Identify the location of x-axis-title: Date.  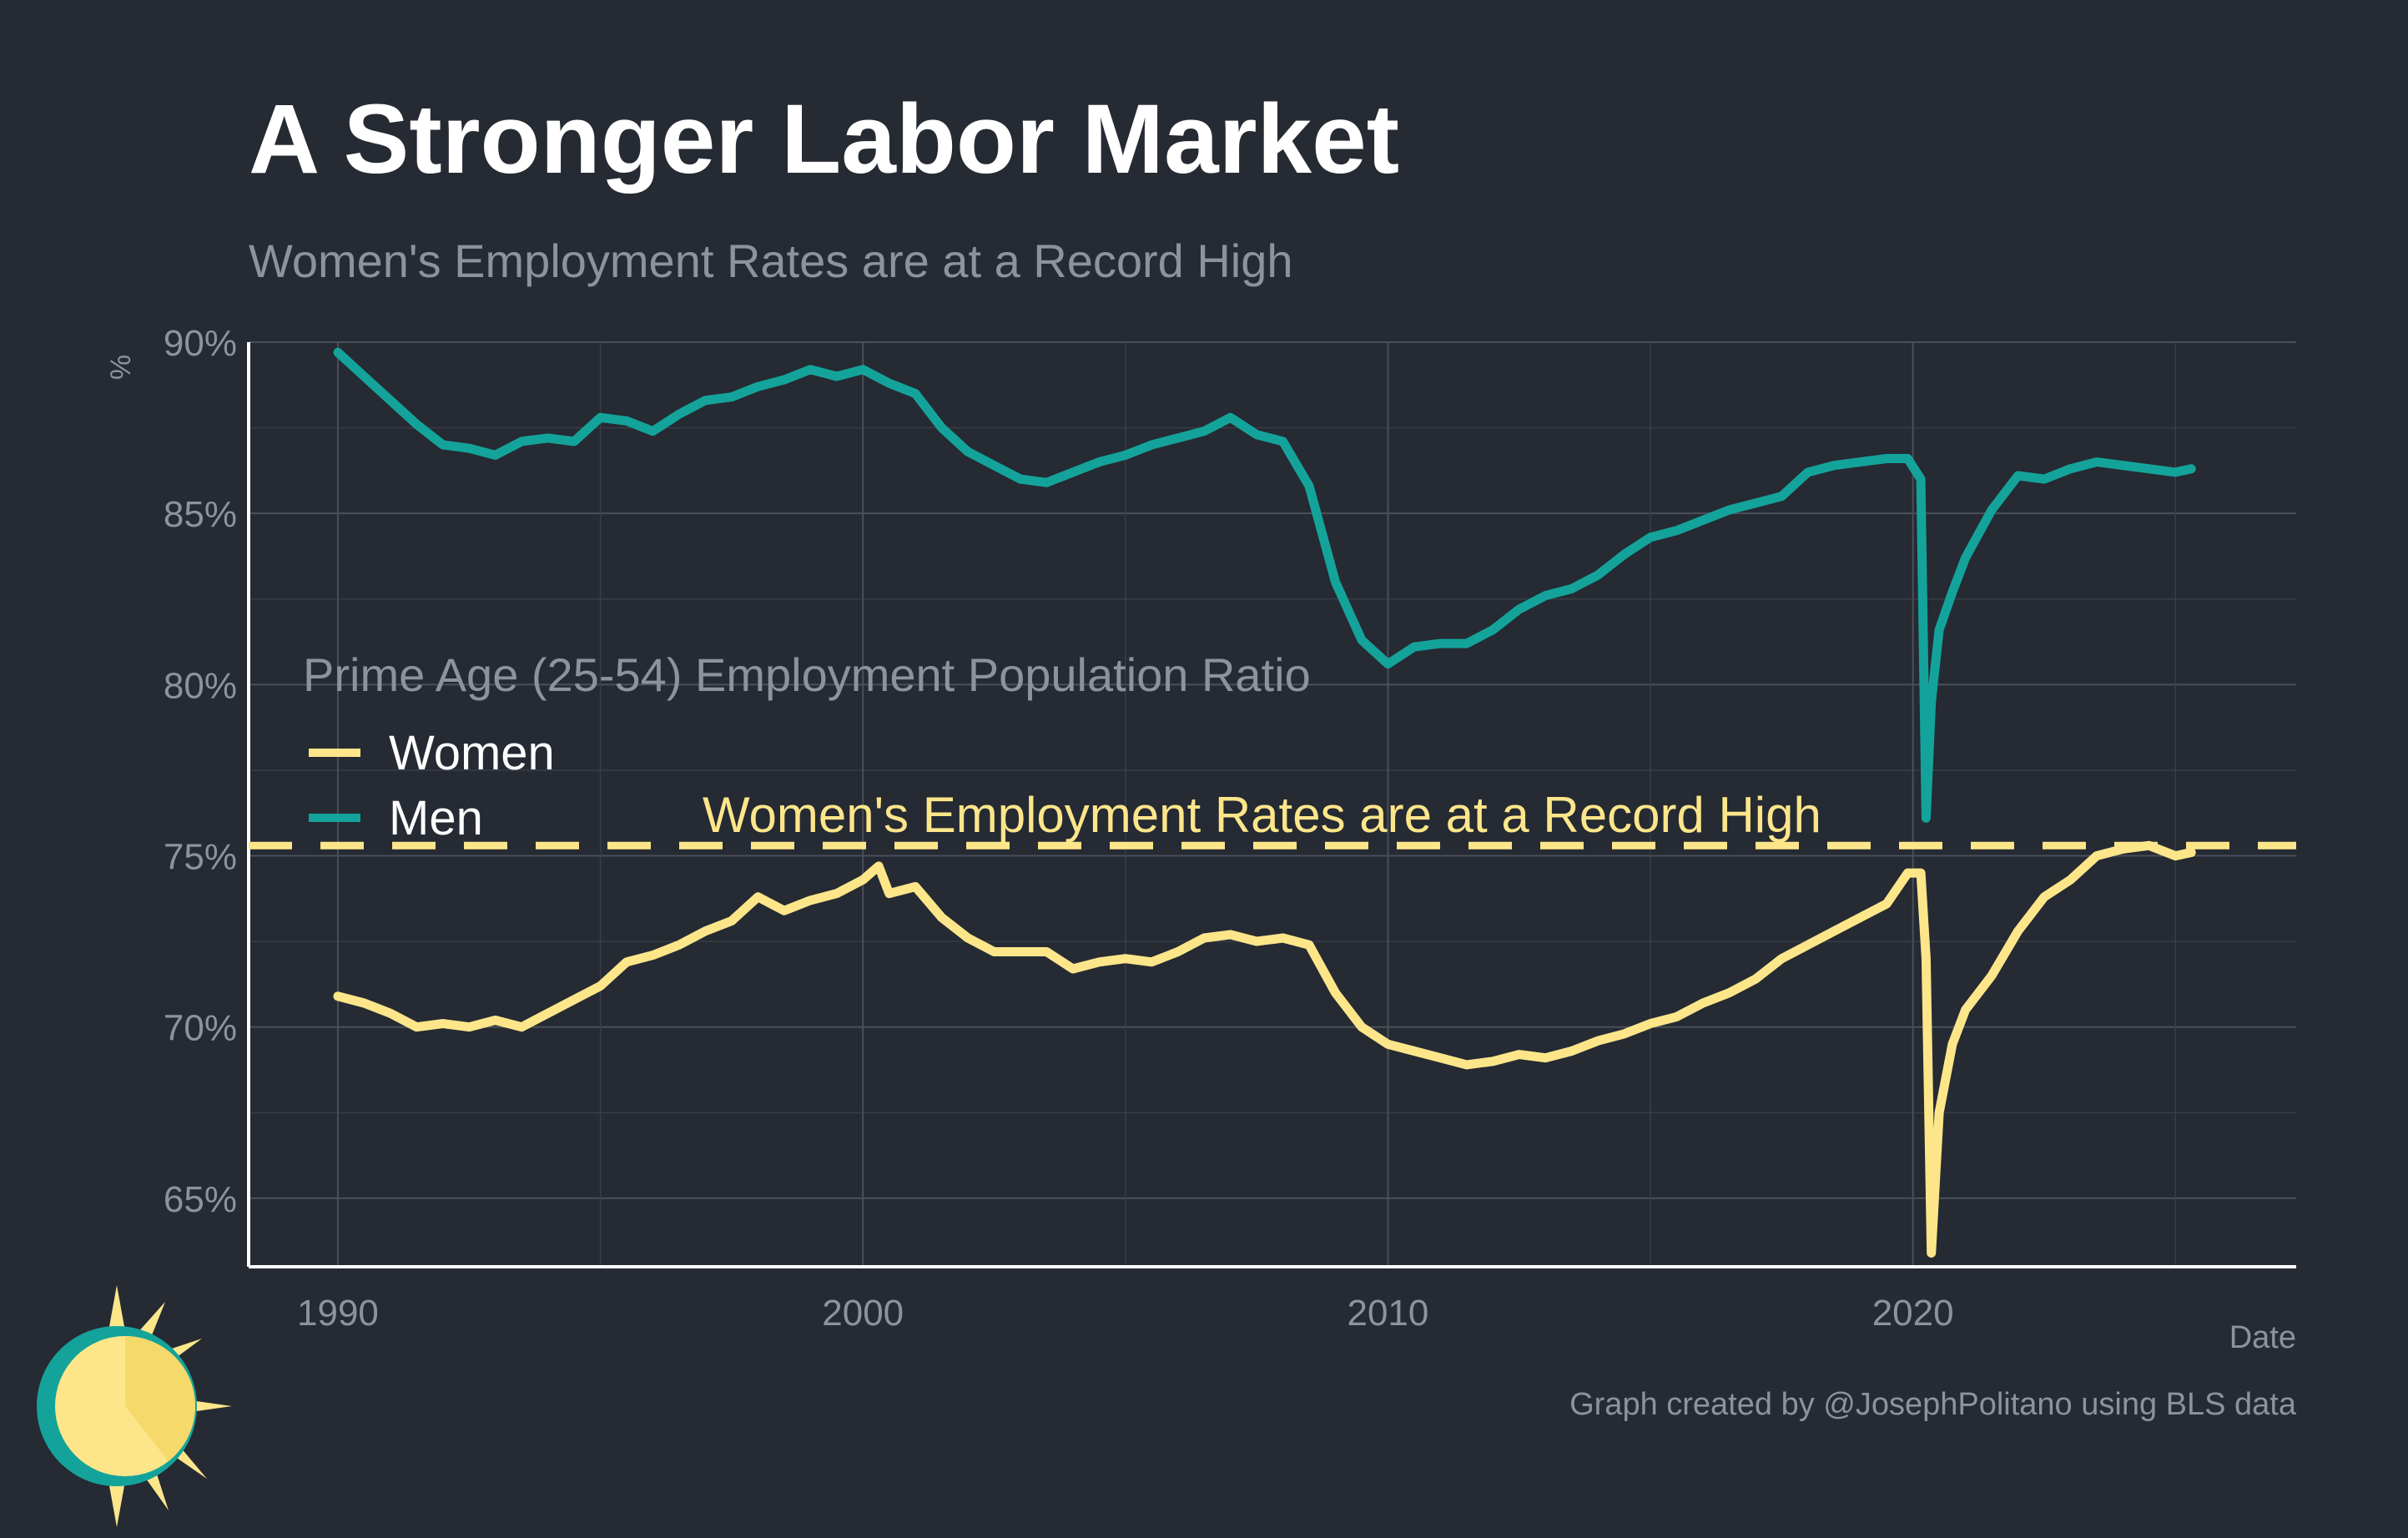
(2262, 1337).